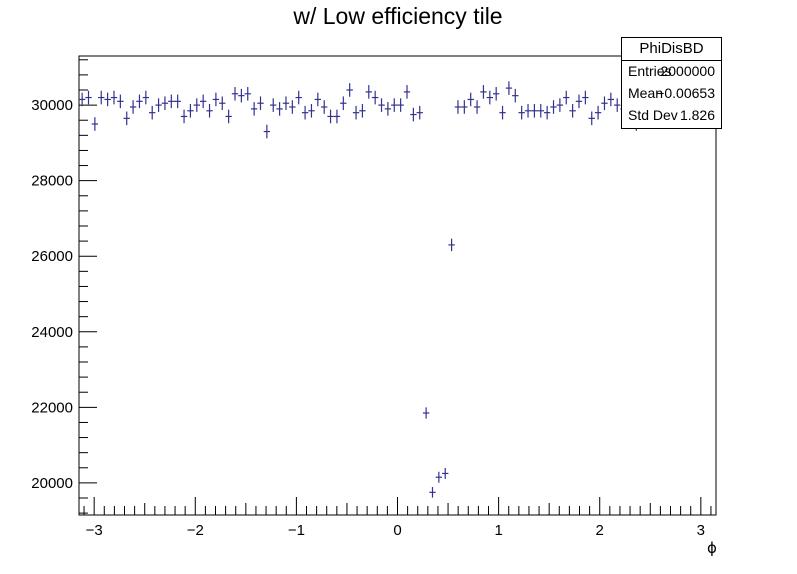 The height and width of the screenshot is (574, 797). Describe the element at coordinates (52, 294) in the screenshot. I see `y-tick-labels: 20000 22000 24000 26000 28000 30000` at that location.